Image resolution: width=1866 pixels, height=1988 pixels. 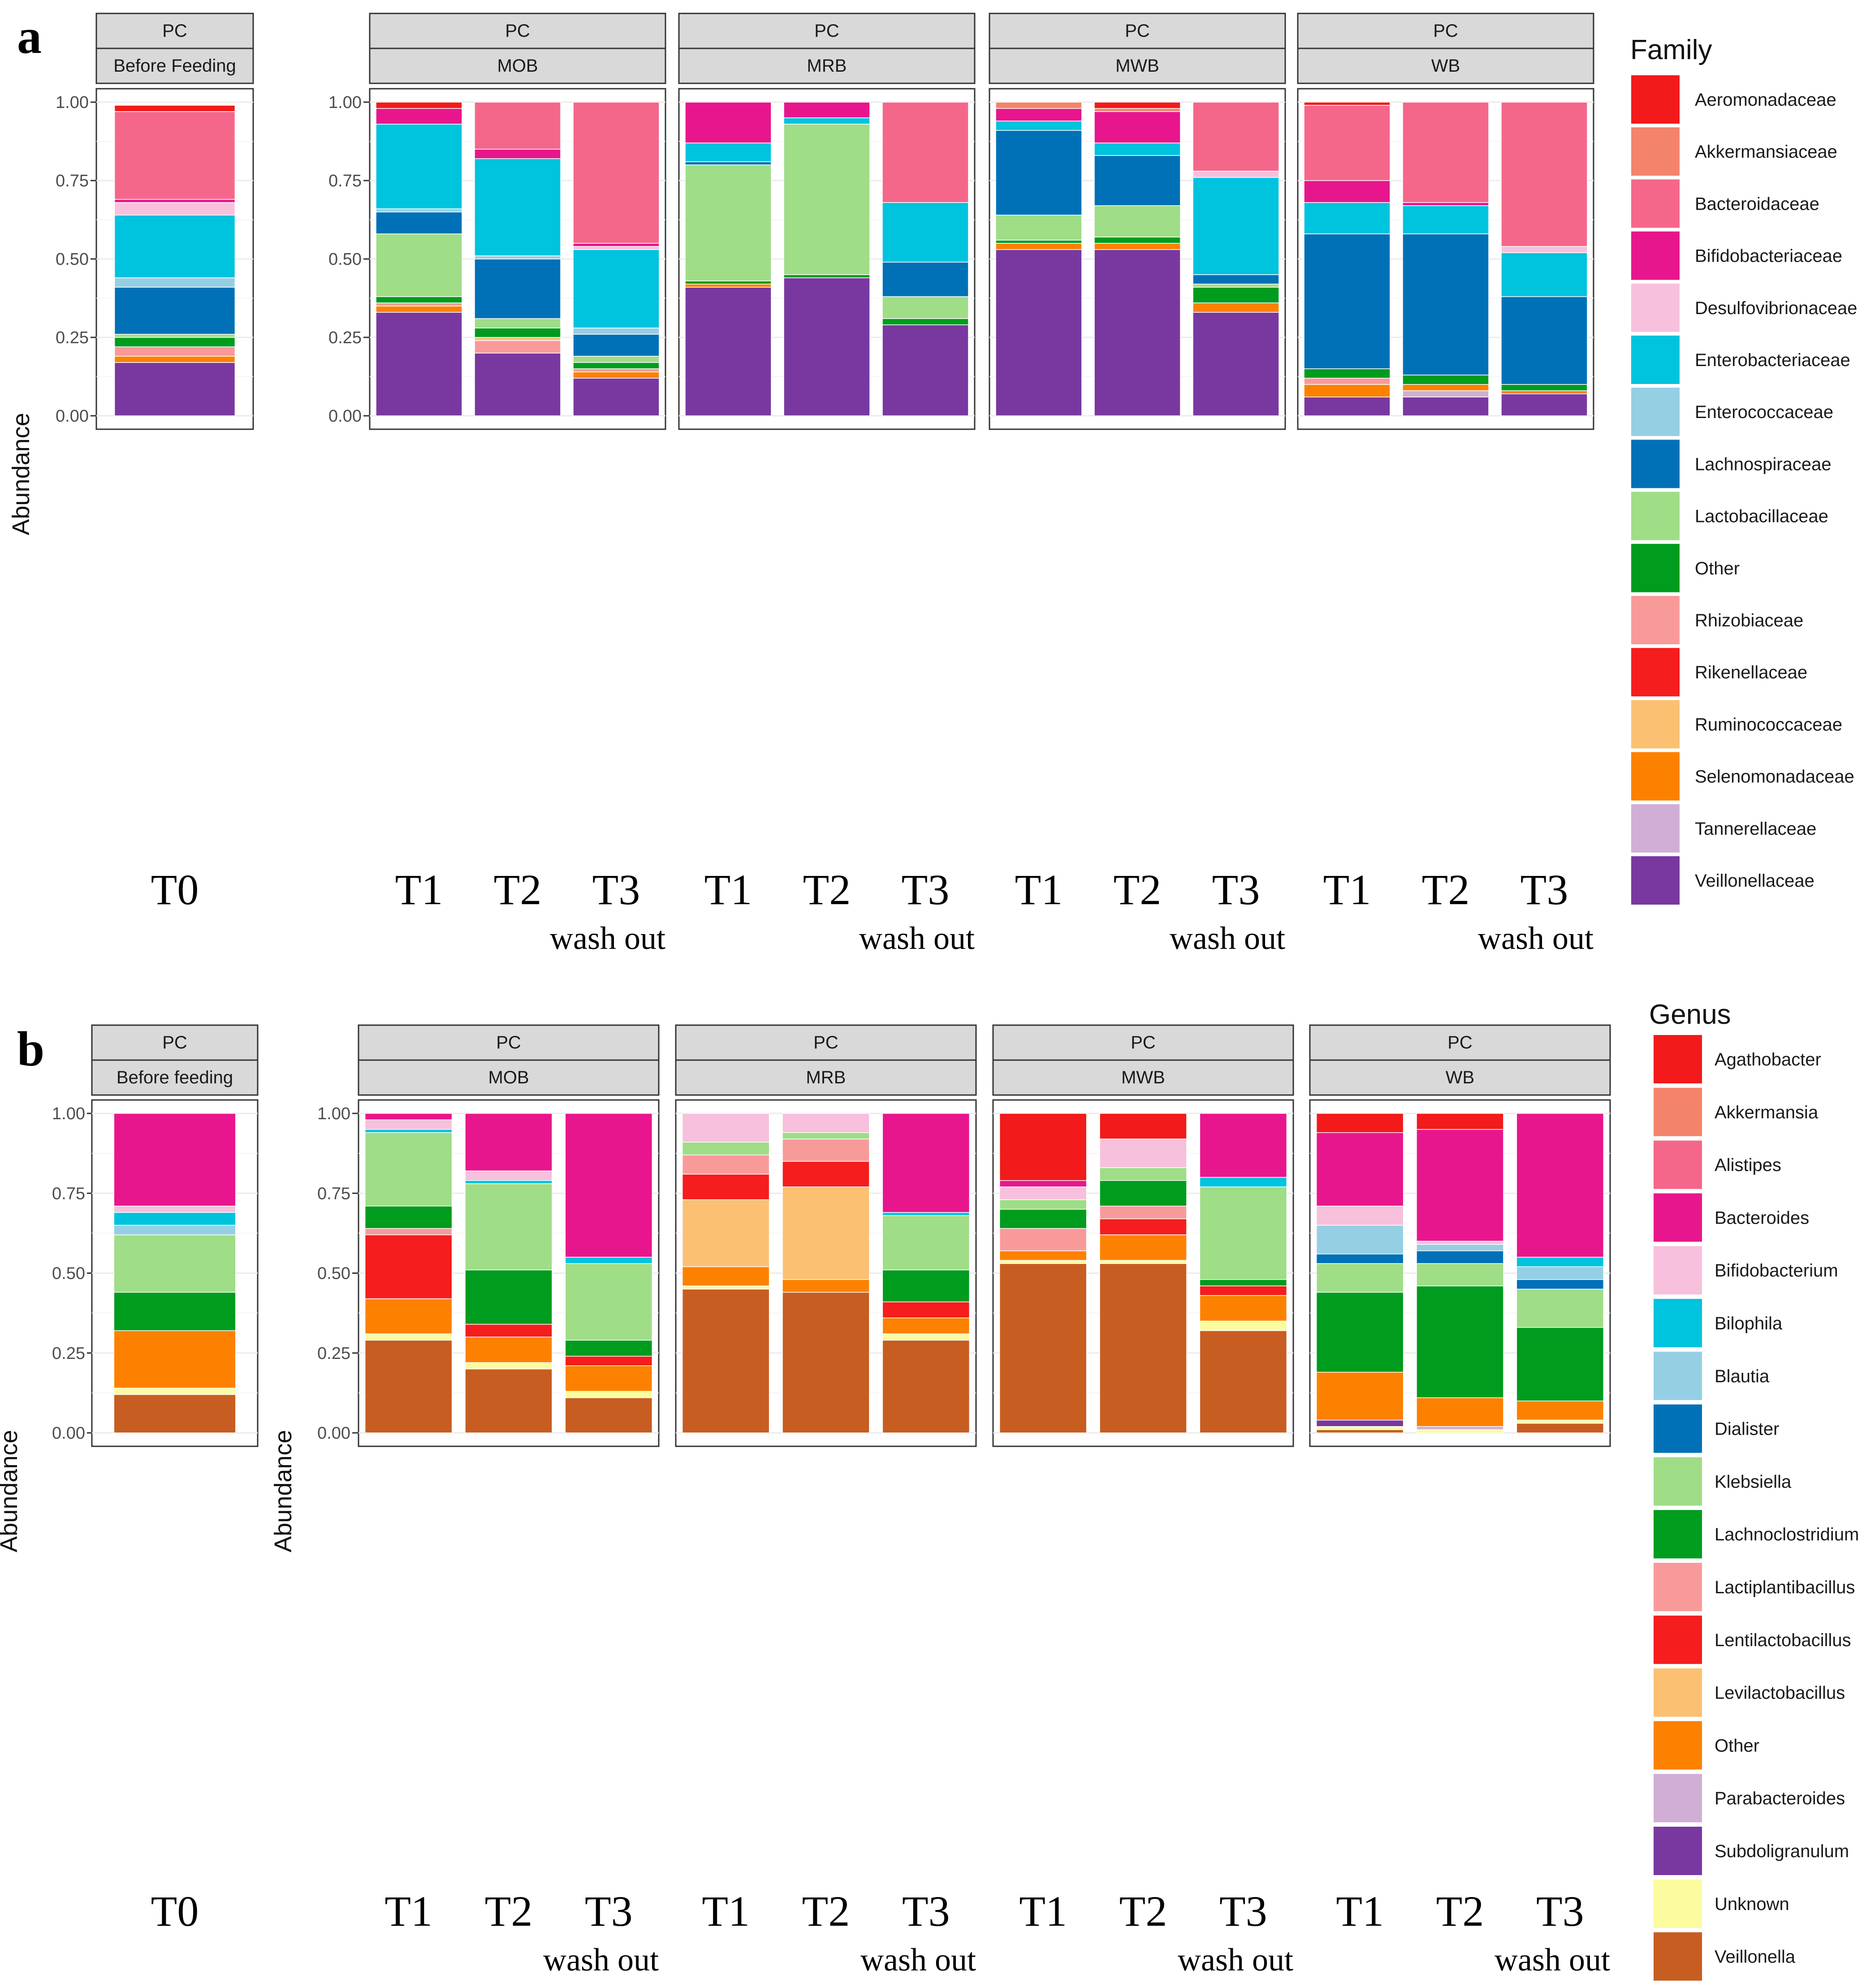 I want to click on facet-pc-mrb: PC MRB T1 T2 T3 wash out, so click(x=827, y=485).